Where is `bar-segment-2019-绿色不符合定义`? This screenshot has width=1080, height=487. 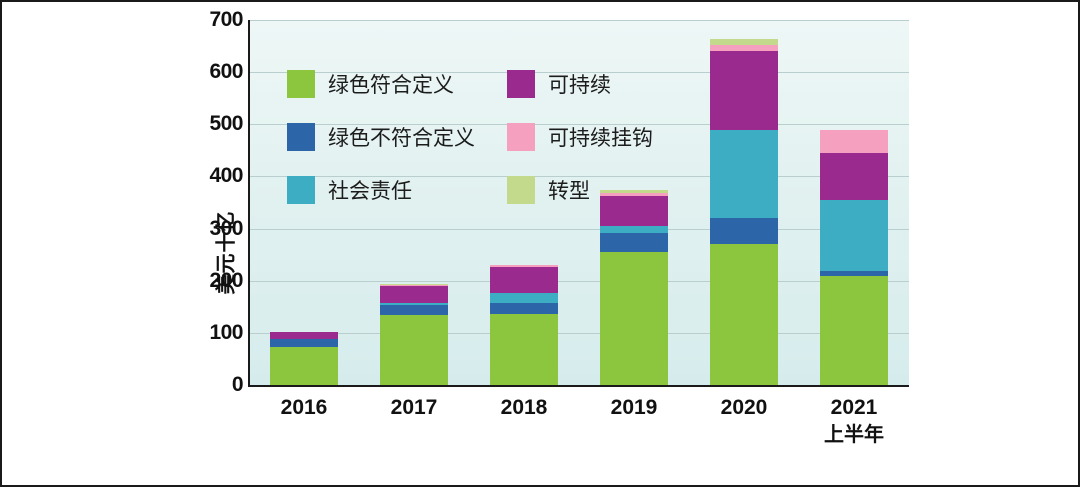 bar-segment-2019-绿色不符合定义 is located at coordinates (634, 242).